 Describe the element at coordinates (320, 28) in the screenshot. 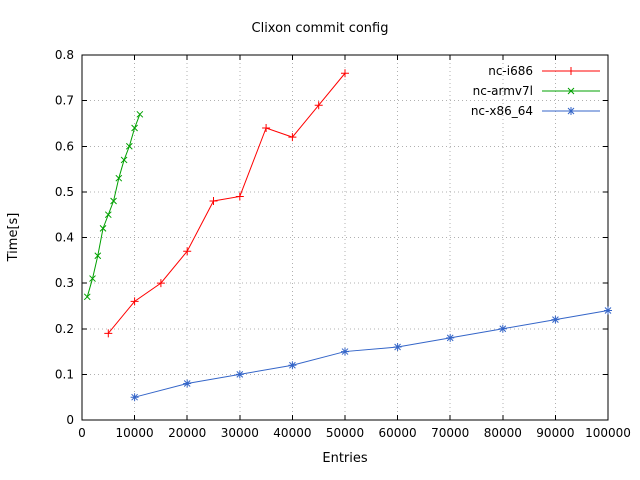

I see `chart-title: Clixon commit config` at that location.